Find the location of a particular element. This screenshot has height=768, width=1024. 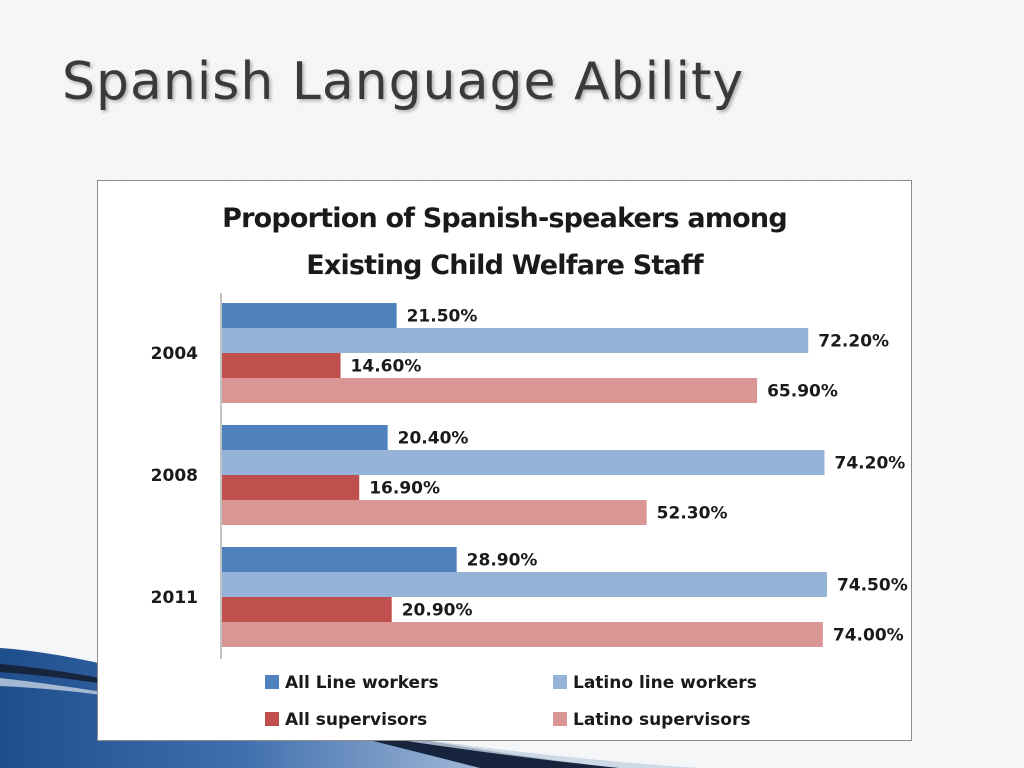

legend-label-3: All supervisors is located at coordinates (356, 720).